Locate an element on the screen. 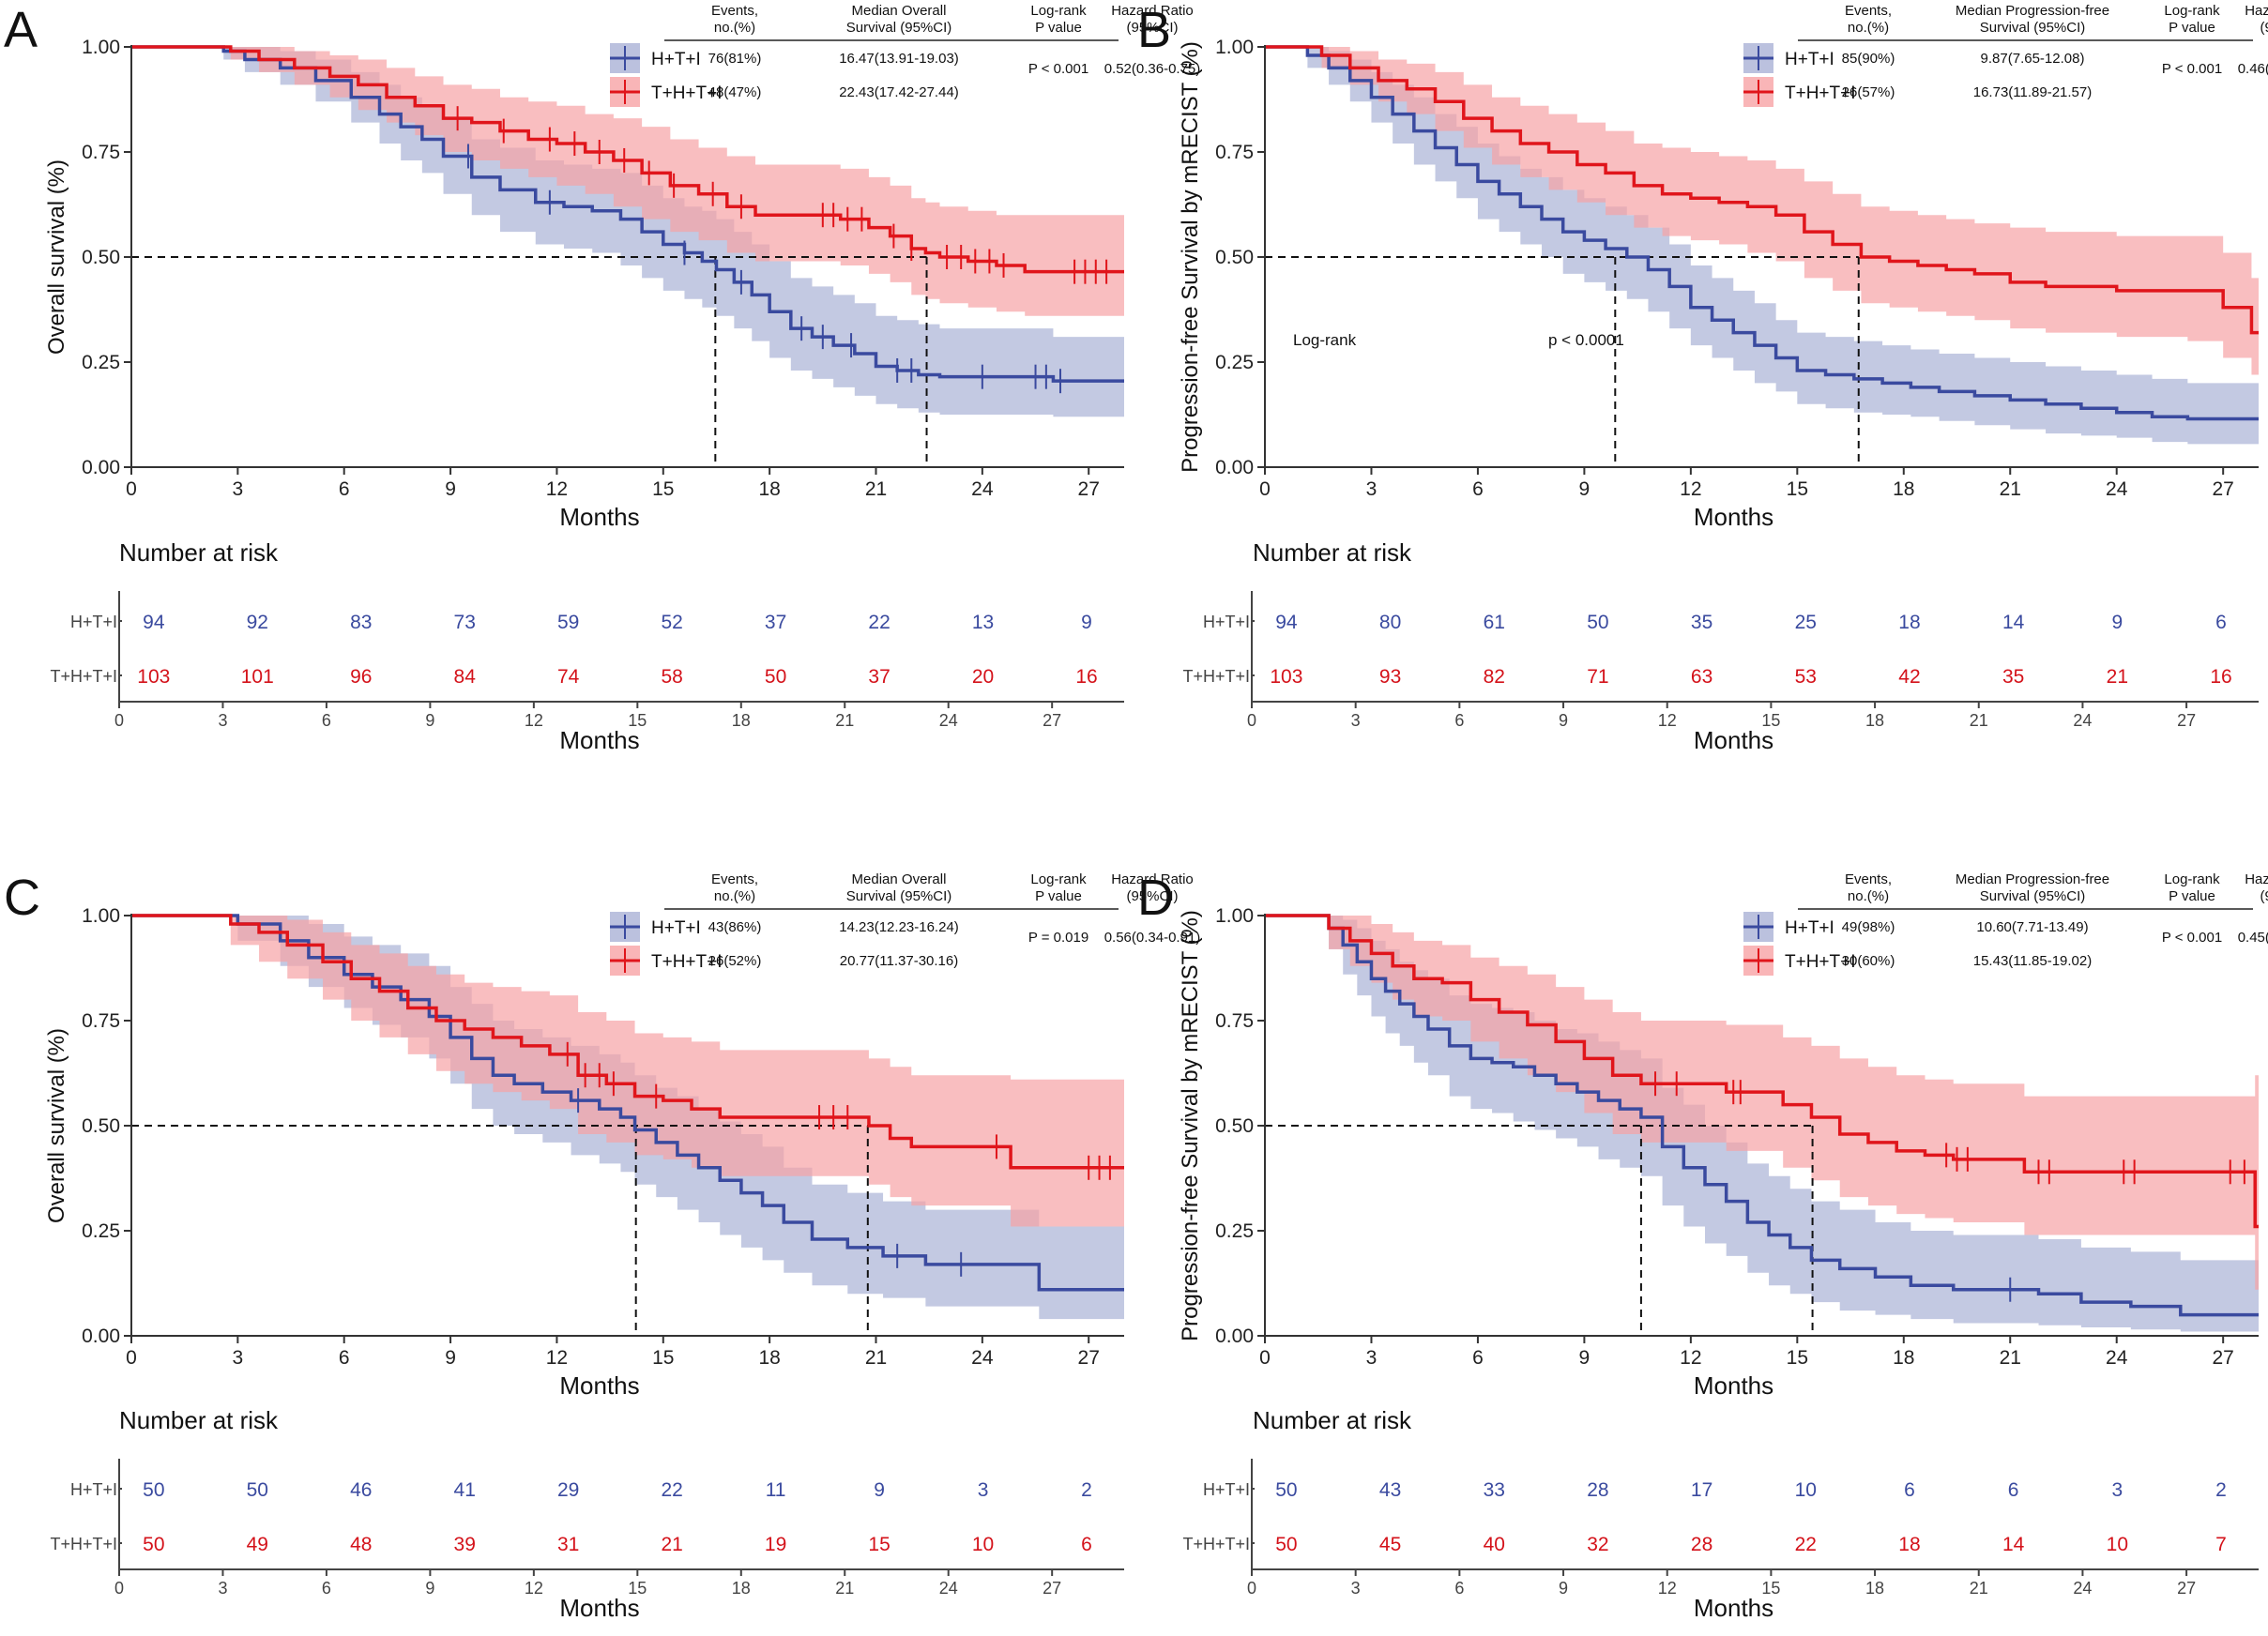 This screenshot has height=1636, width=2268. risk-value: 15 is located at coordinates (879, 1544).